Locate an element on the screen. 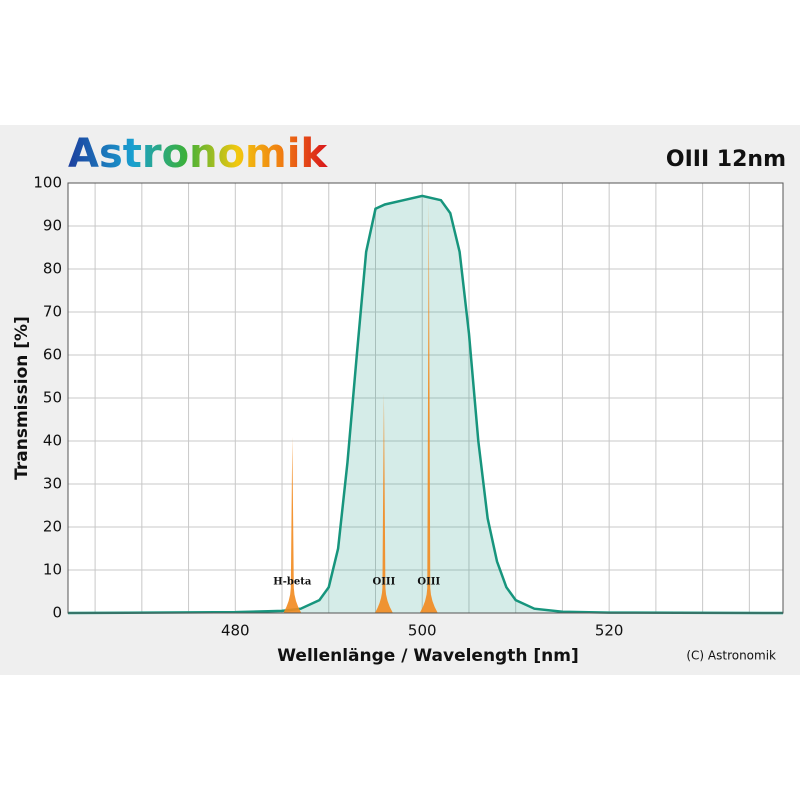  y-tick-label: 90 is located at coordinates (52, 226).